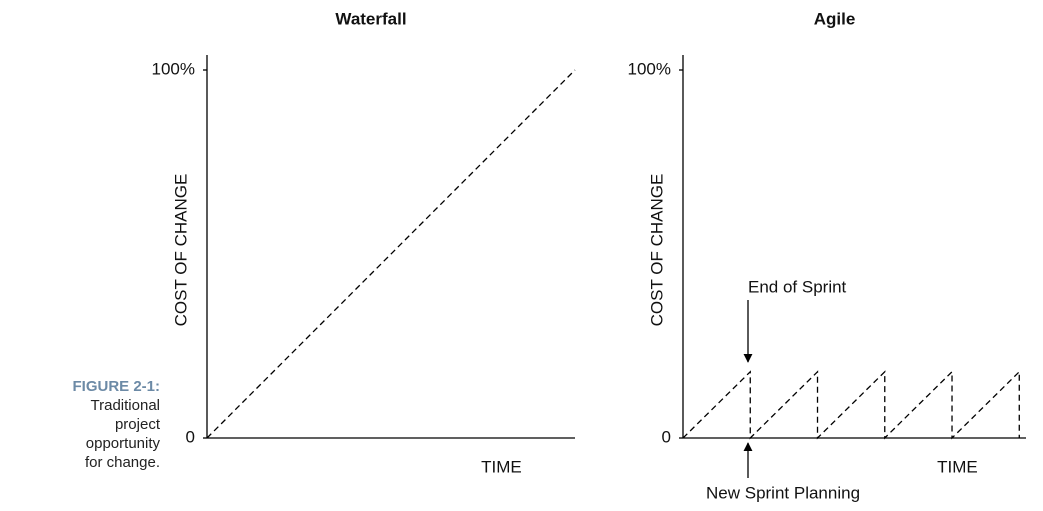  What do you see at coordinates (797, 286) in the screenshot?
I see `annotation: End of Sprint` at bounding box center [797, 286].